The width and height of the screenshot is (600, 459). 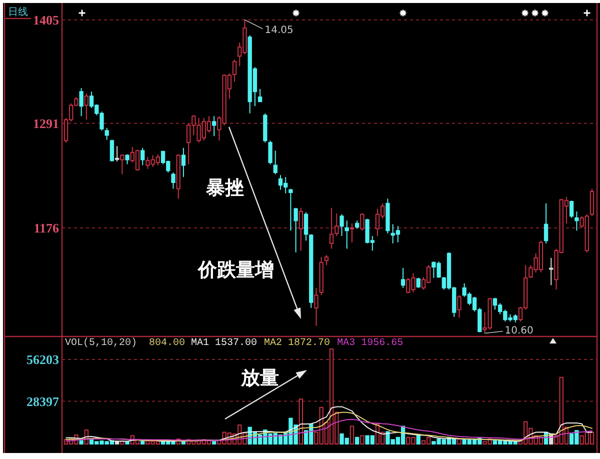 What do you see at coordinates (43, 401) in the screenshot?
I see `y-tick-label: 28397` at bounding box center [43, 401].